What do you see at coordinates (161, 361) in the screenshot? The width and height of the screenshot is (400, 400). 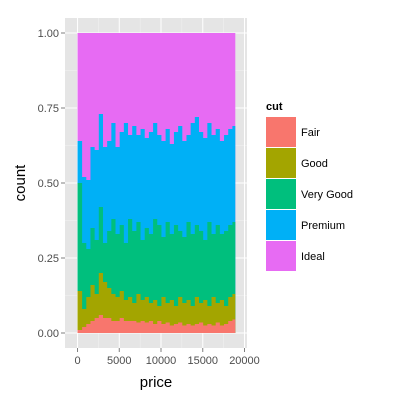 I see `x-tick-label: 10000` at bounding box center [161, 361].